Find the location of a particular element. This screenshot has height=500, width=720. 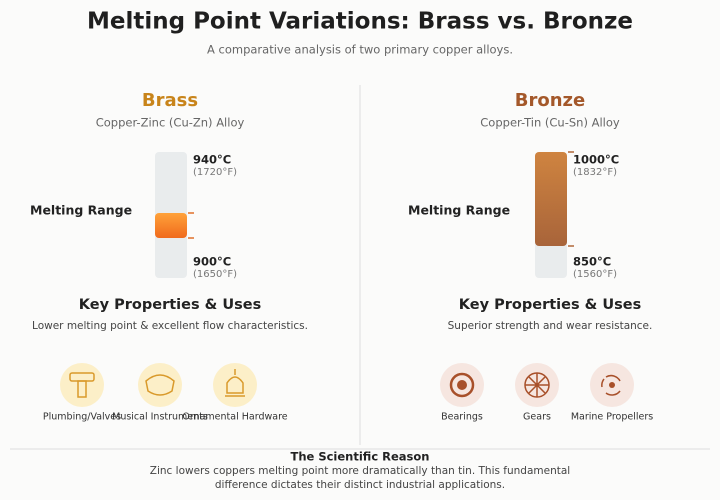

high-fahrenheit: (1832°F) is located at coordinates (595, 172).